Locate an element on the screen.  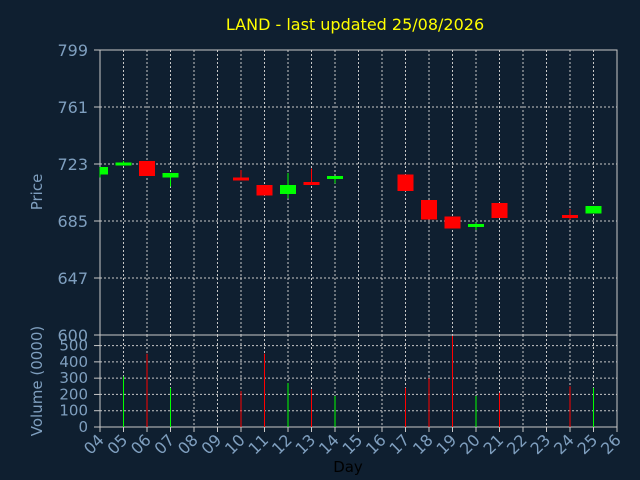
volume-tick-label: 0 is located at coordinates (83, 427).